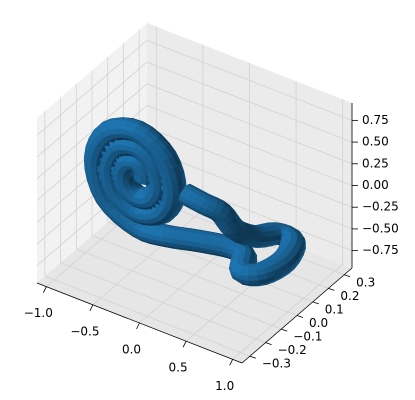 This screenshot has width=415, height=400. Describe the element at coordinates (375, 120) in the screenshot. I see `z-tick-label: 0.75` at that location.